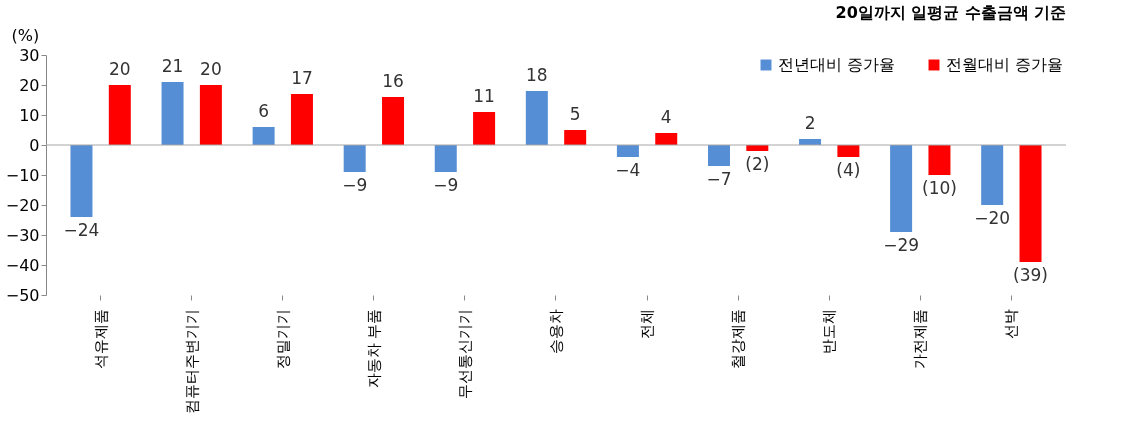  Describe the element at coordinates (810, 123) in the screenshot. I see `data-label: 2` at that location.